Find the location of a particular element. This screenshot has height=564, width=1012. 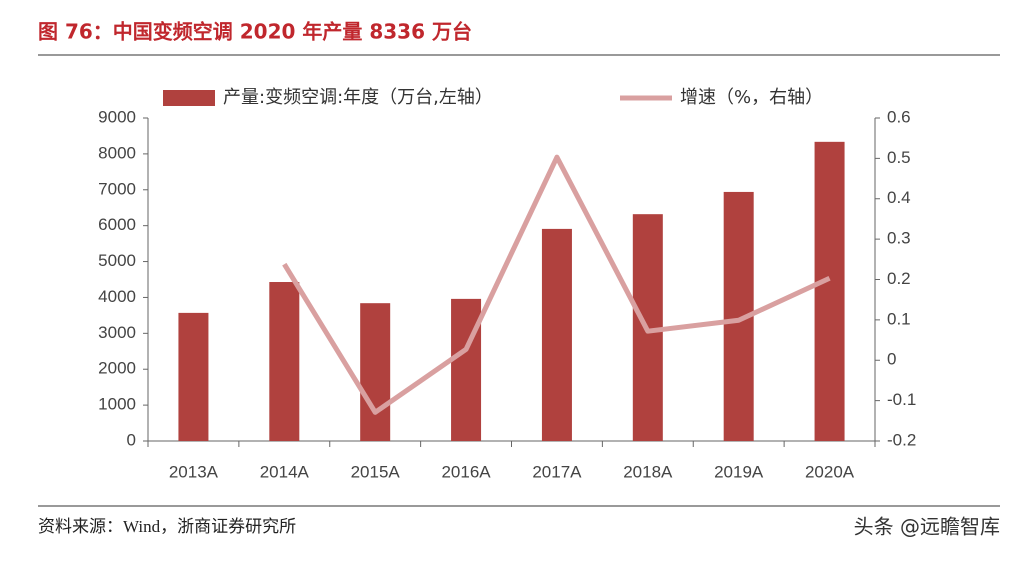

x-tick-label: 2015A is located at coordinates (376, 471).